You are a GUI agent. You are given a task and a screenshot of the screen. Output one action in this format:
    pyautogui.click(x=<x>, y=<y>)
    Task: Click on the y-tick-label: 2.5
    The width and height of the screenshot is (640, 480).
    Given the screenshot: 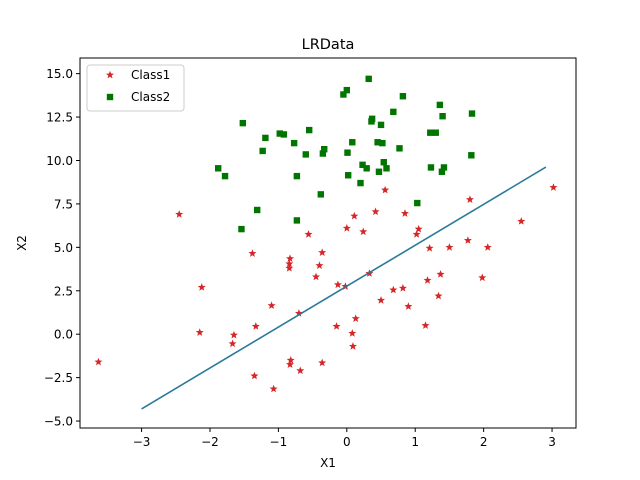 What is the action you would take?
    pyautogui.click(x=63, y=291)
    